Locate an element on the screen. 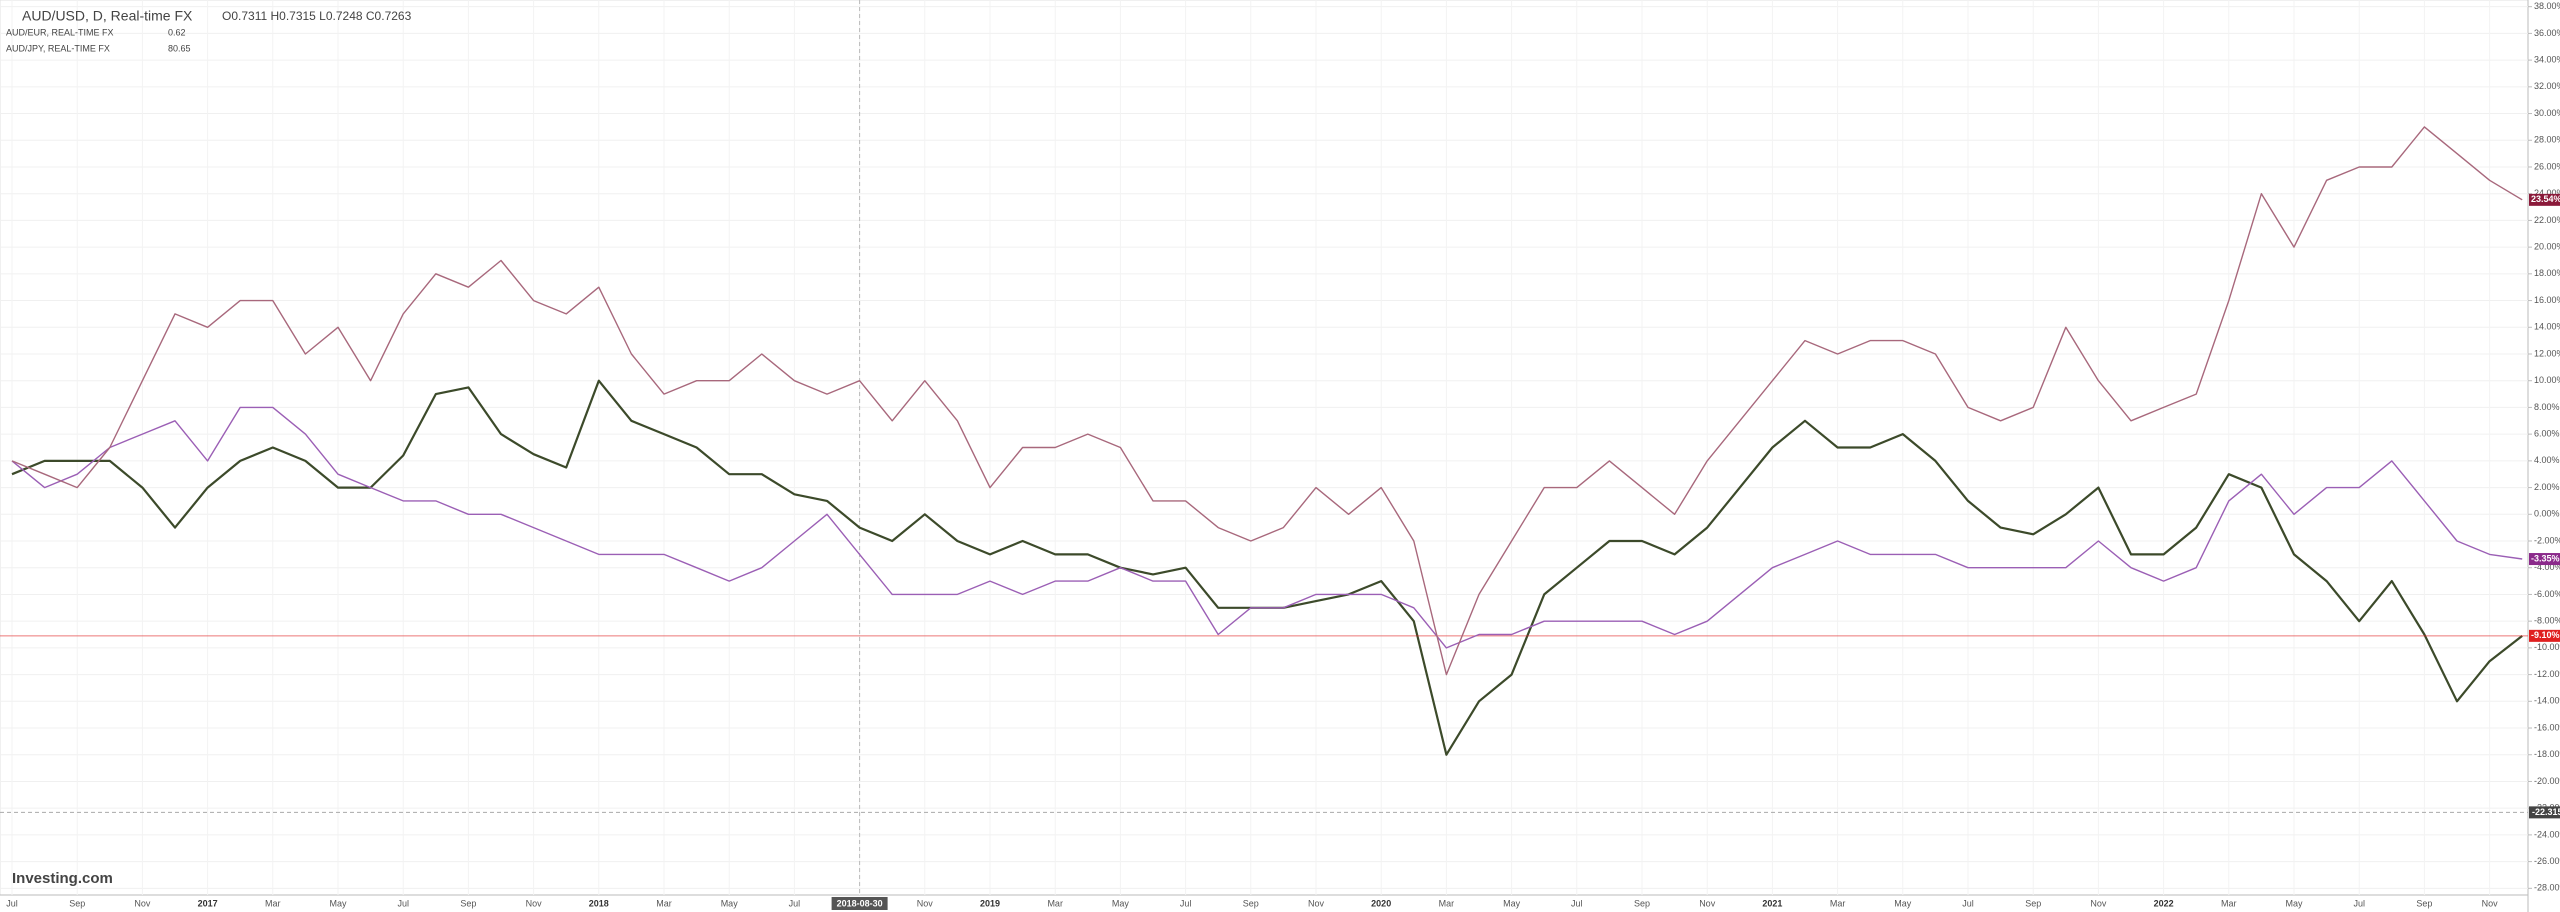  x-tick-label: 2021 is located at coordinates (1772, 903).